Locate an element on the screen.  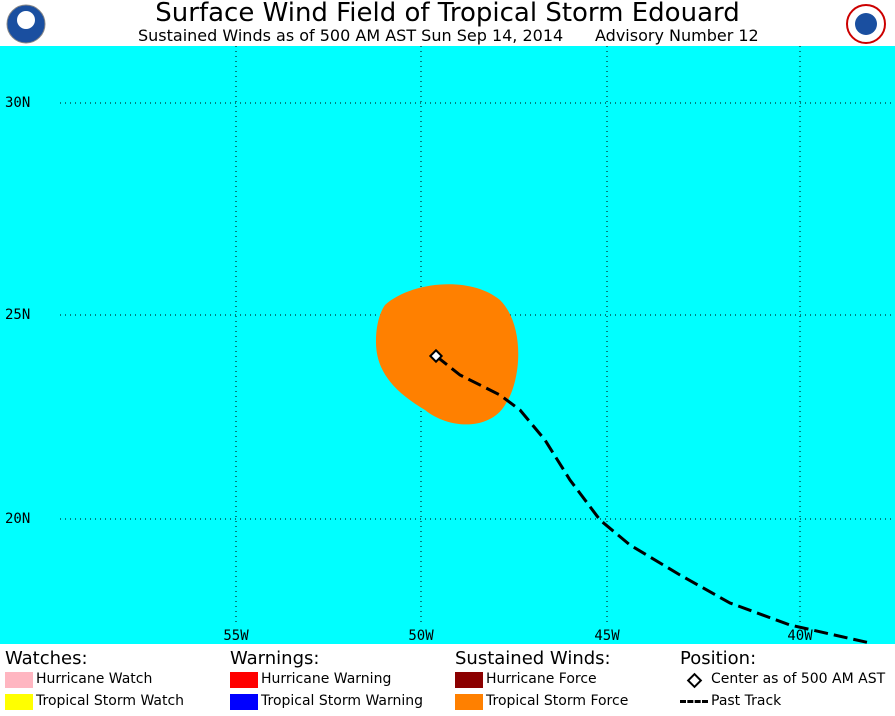
legend-heading: Watches: is located at coordinates (46, 658).